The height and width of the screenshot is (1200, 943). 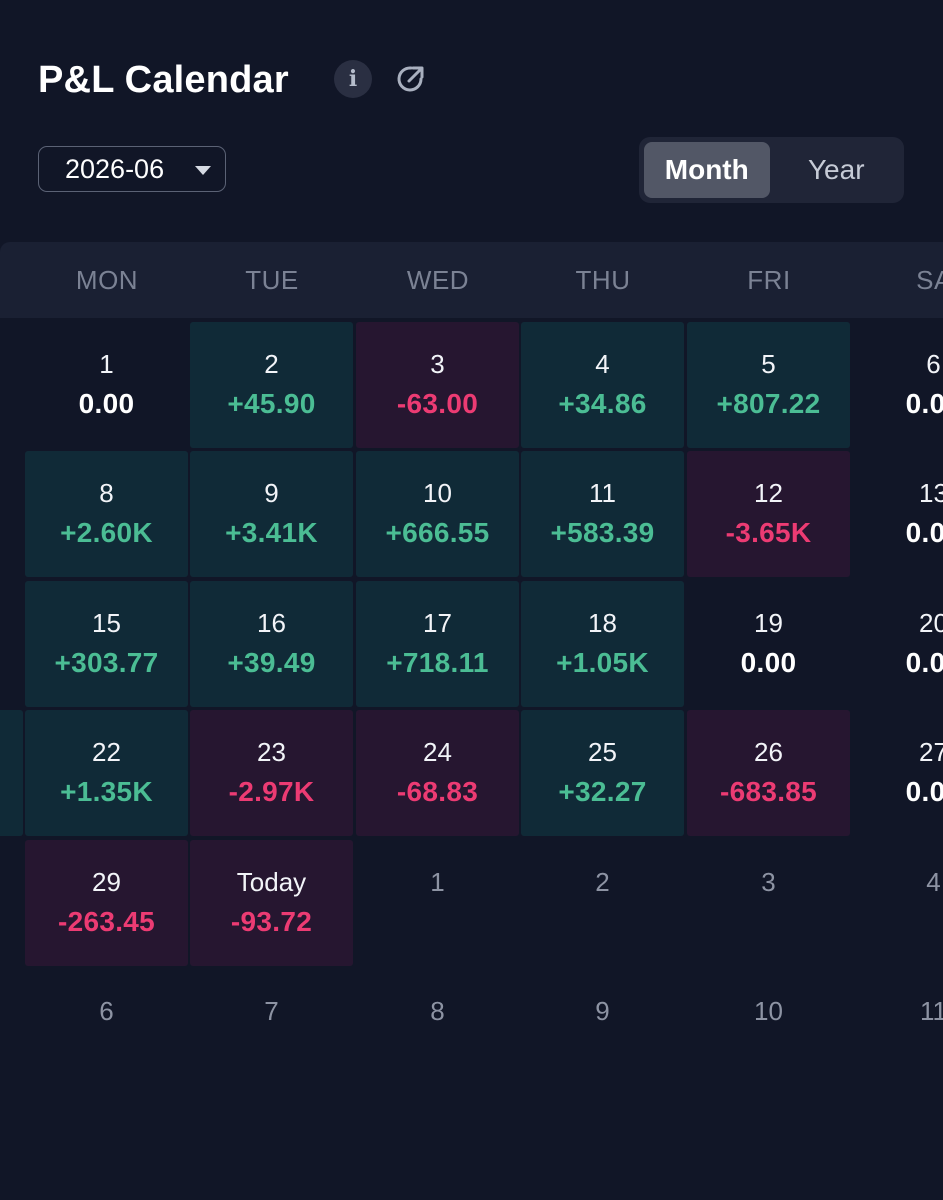 What do you see at coordinates (437, 385) in the screenshot?
I see `calendar-day-cell: 3 -63.00` at bounding box center [437, 385].